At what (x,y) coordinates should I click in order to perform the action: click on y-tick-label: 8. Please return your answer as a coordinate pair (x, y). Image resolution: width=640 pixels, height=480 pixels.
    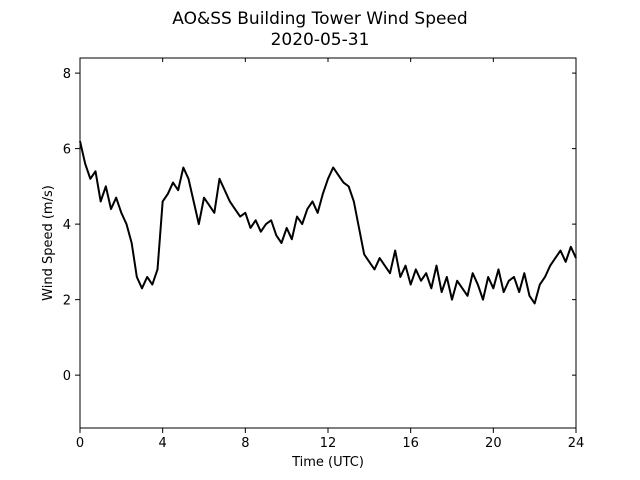
    Looking at the image, I should click on (67, 74).